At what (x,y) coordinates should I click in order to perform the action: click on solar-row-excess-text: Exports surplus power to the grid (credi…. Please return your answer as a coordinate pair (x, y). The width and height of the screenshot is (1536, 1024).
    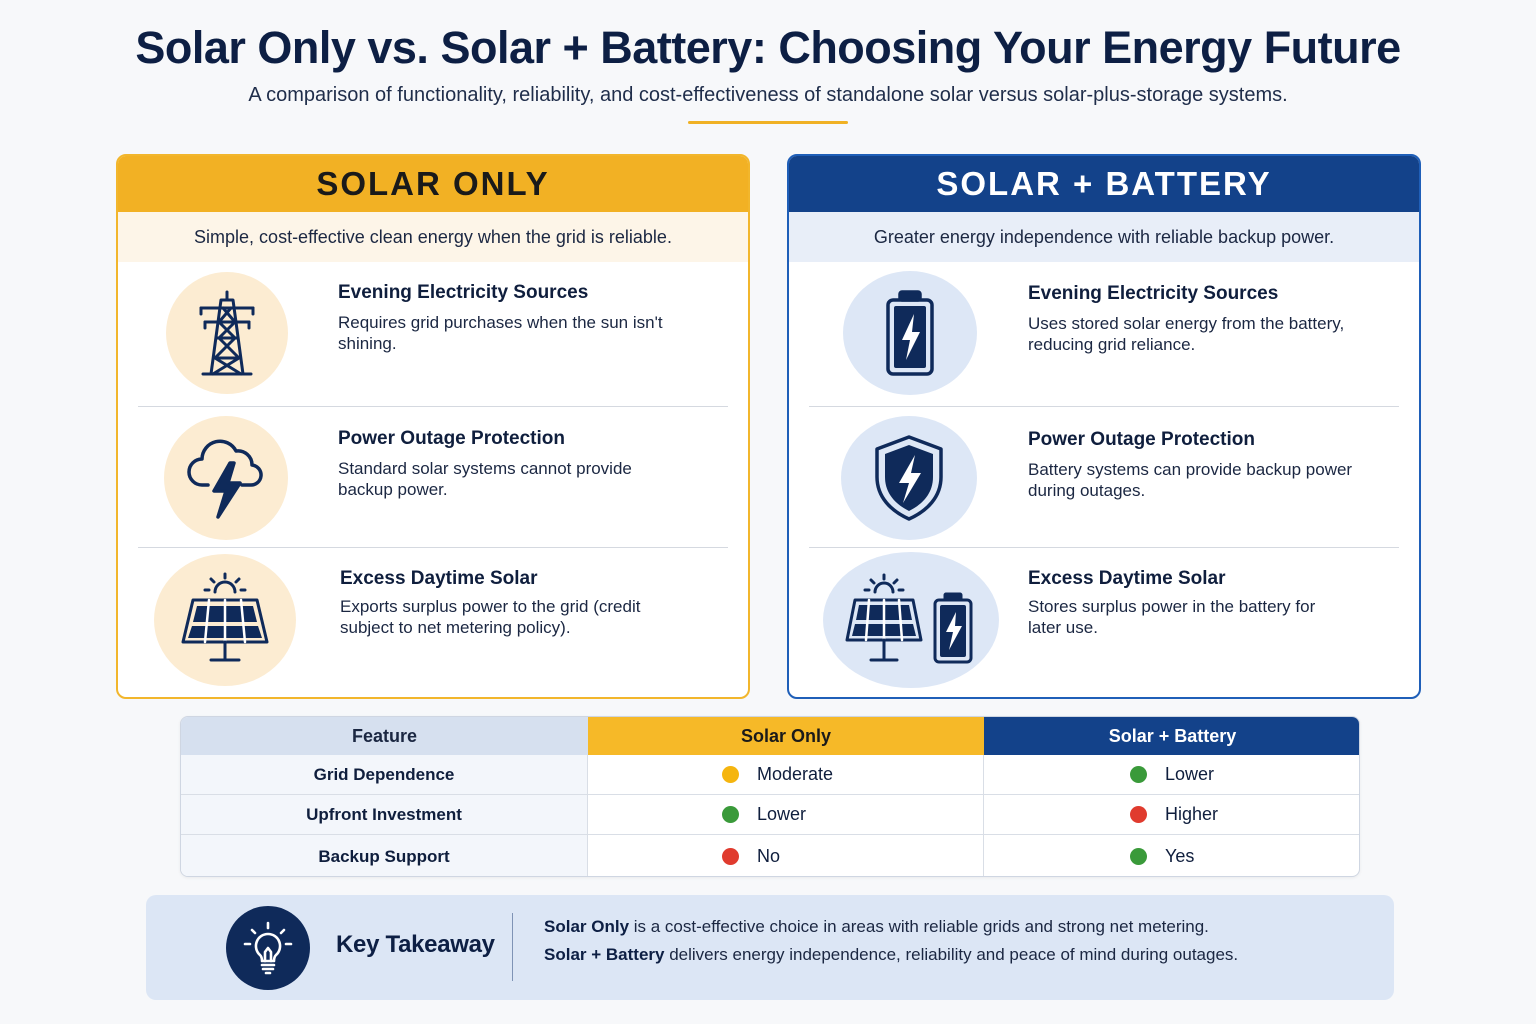
    Looking at the image, I should click on (490, 617).